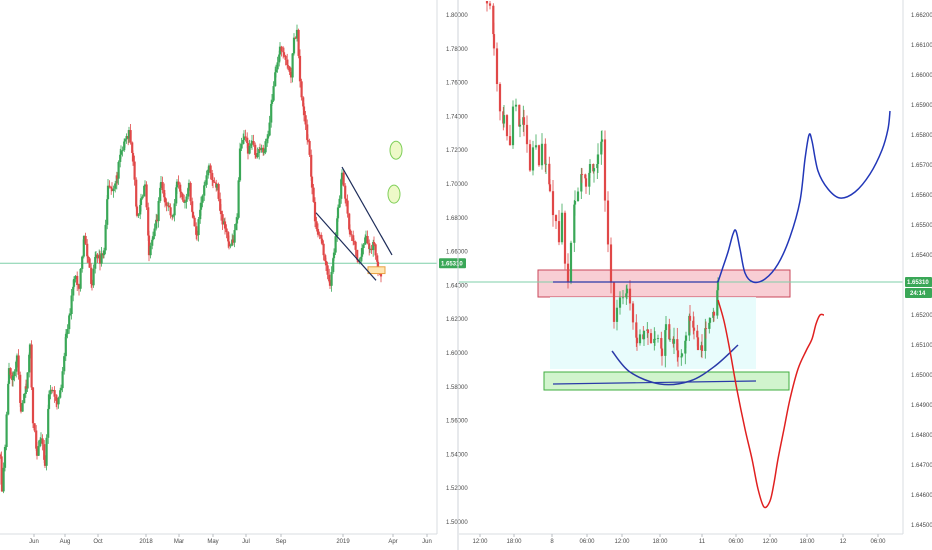  I want to click on price-tick-label: 1.68000, so click(457, 219).